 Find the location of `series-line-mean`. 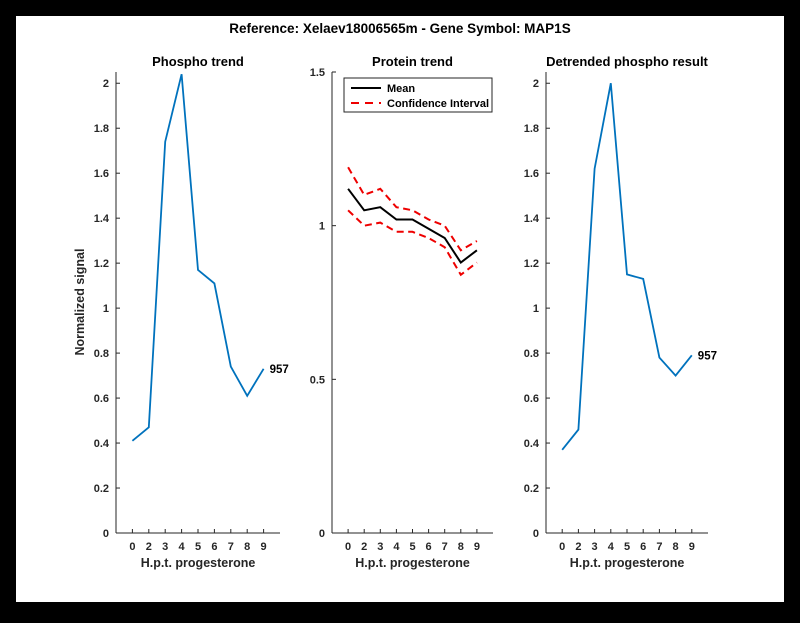

series-line-mean is located at coordinates (412, 226).